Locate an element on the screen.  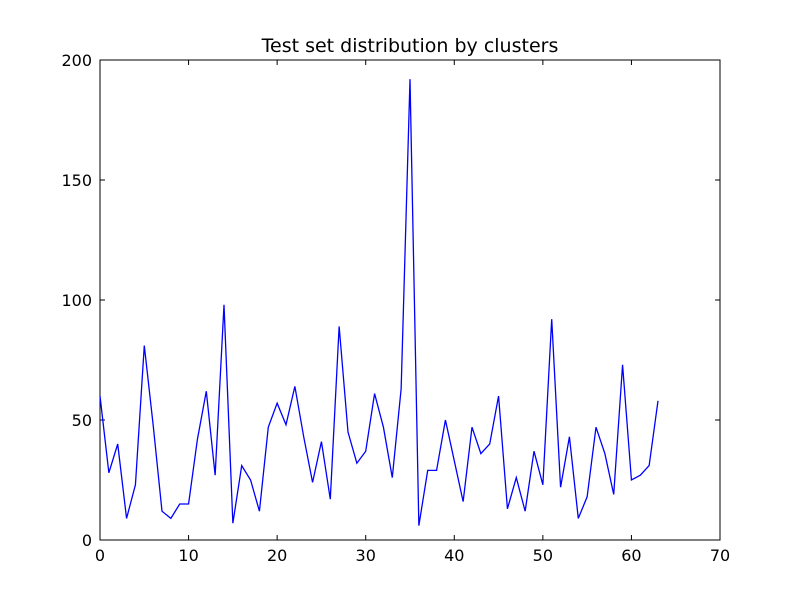
y-tick-label: 200 is located at coordinates (76, 60).